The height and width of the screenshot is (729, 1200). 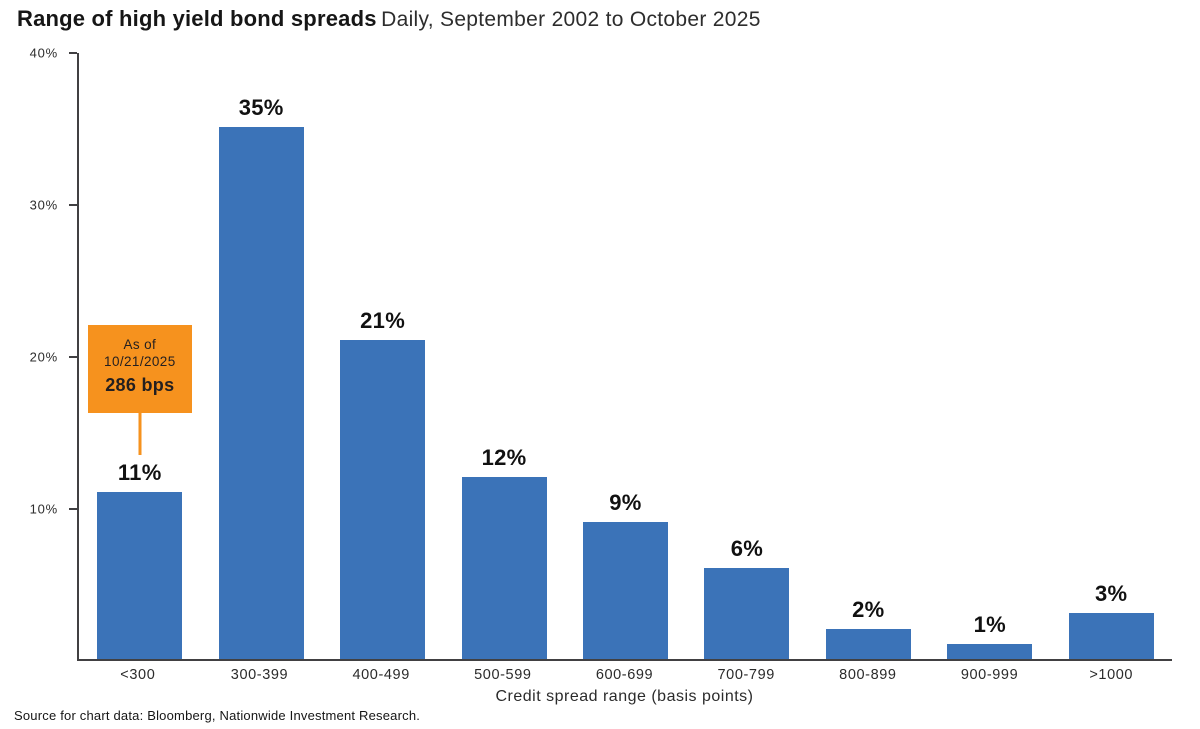 What do you see at coordinates (43, 205) in the screenshot?
I see `y-tick-label: 30%` at bounding box center [43, 205].